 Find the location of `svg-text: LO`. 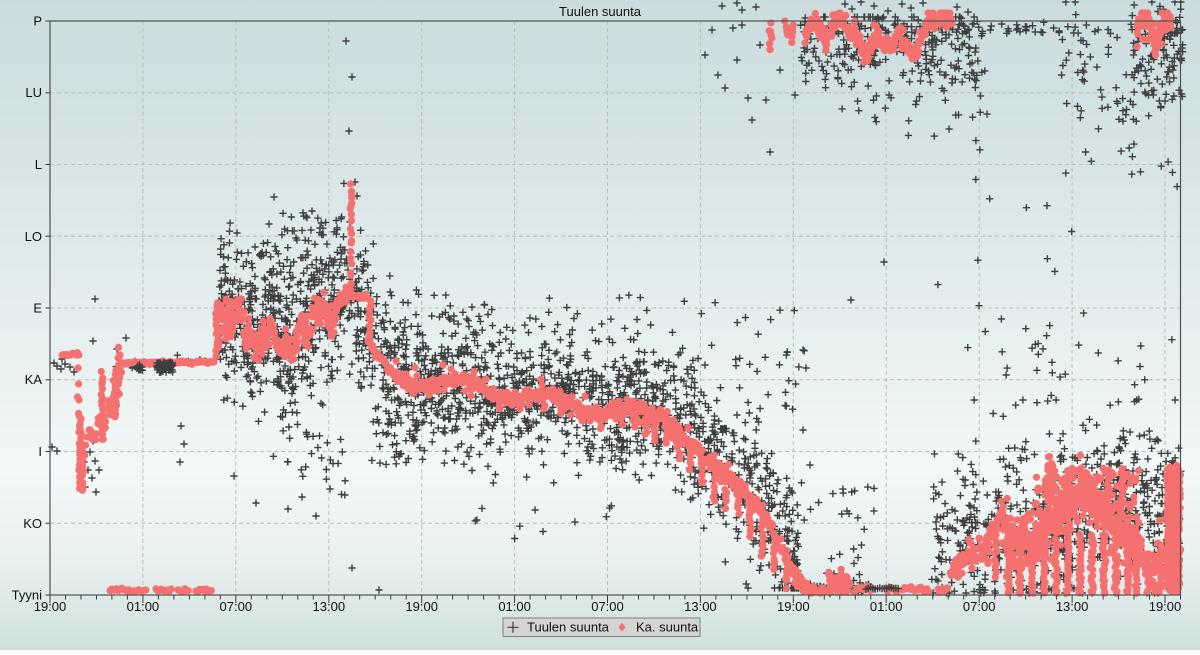

svg-text: LO is located at coordinates (33, 236).